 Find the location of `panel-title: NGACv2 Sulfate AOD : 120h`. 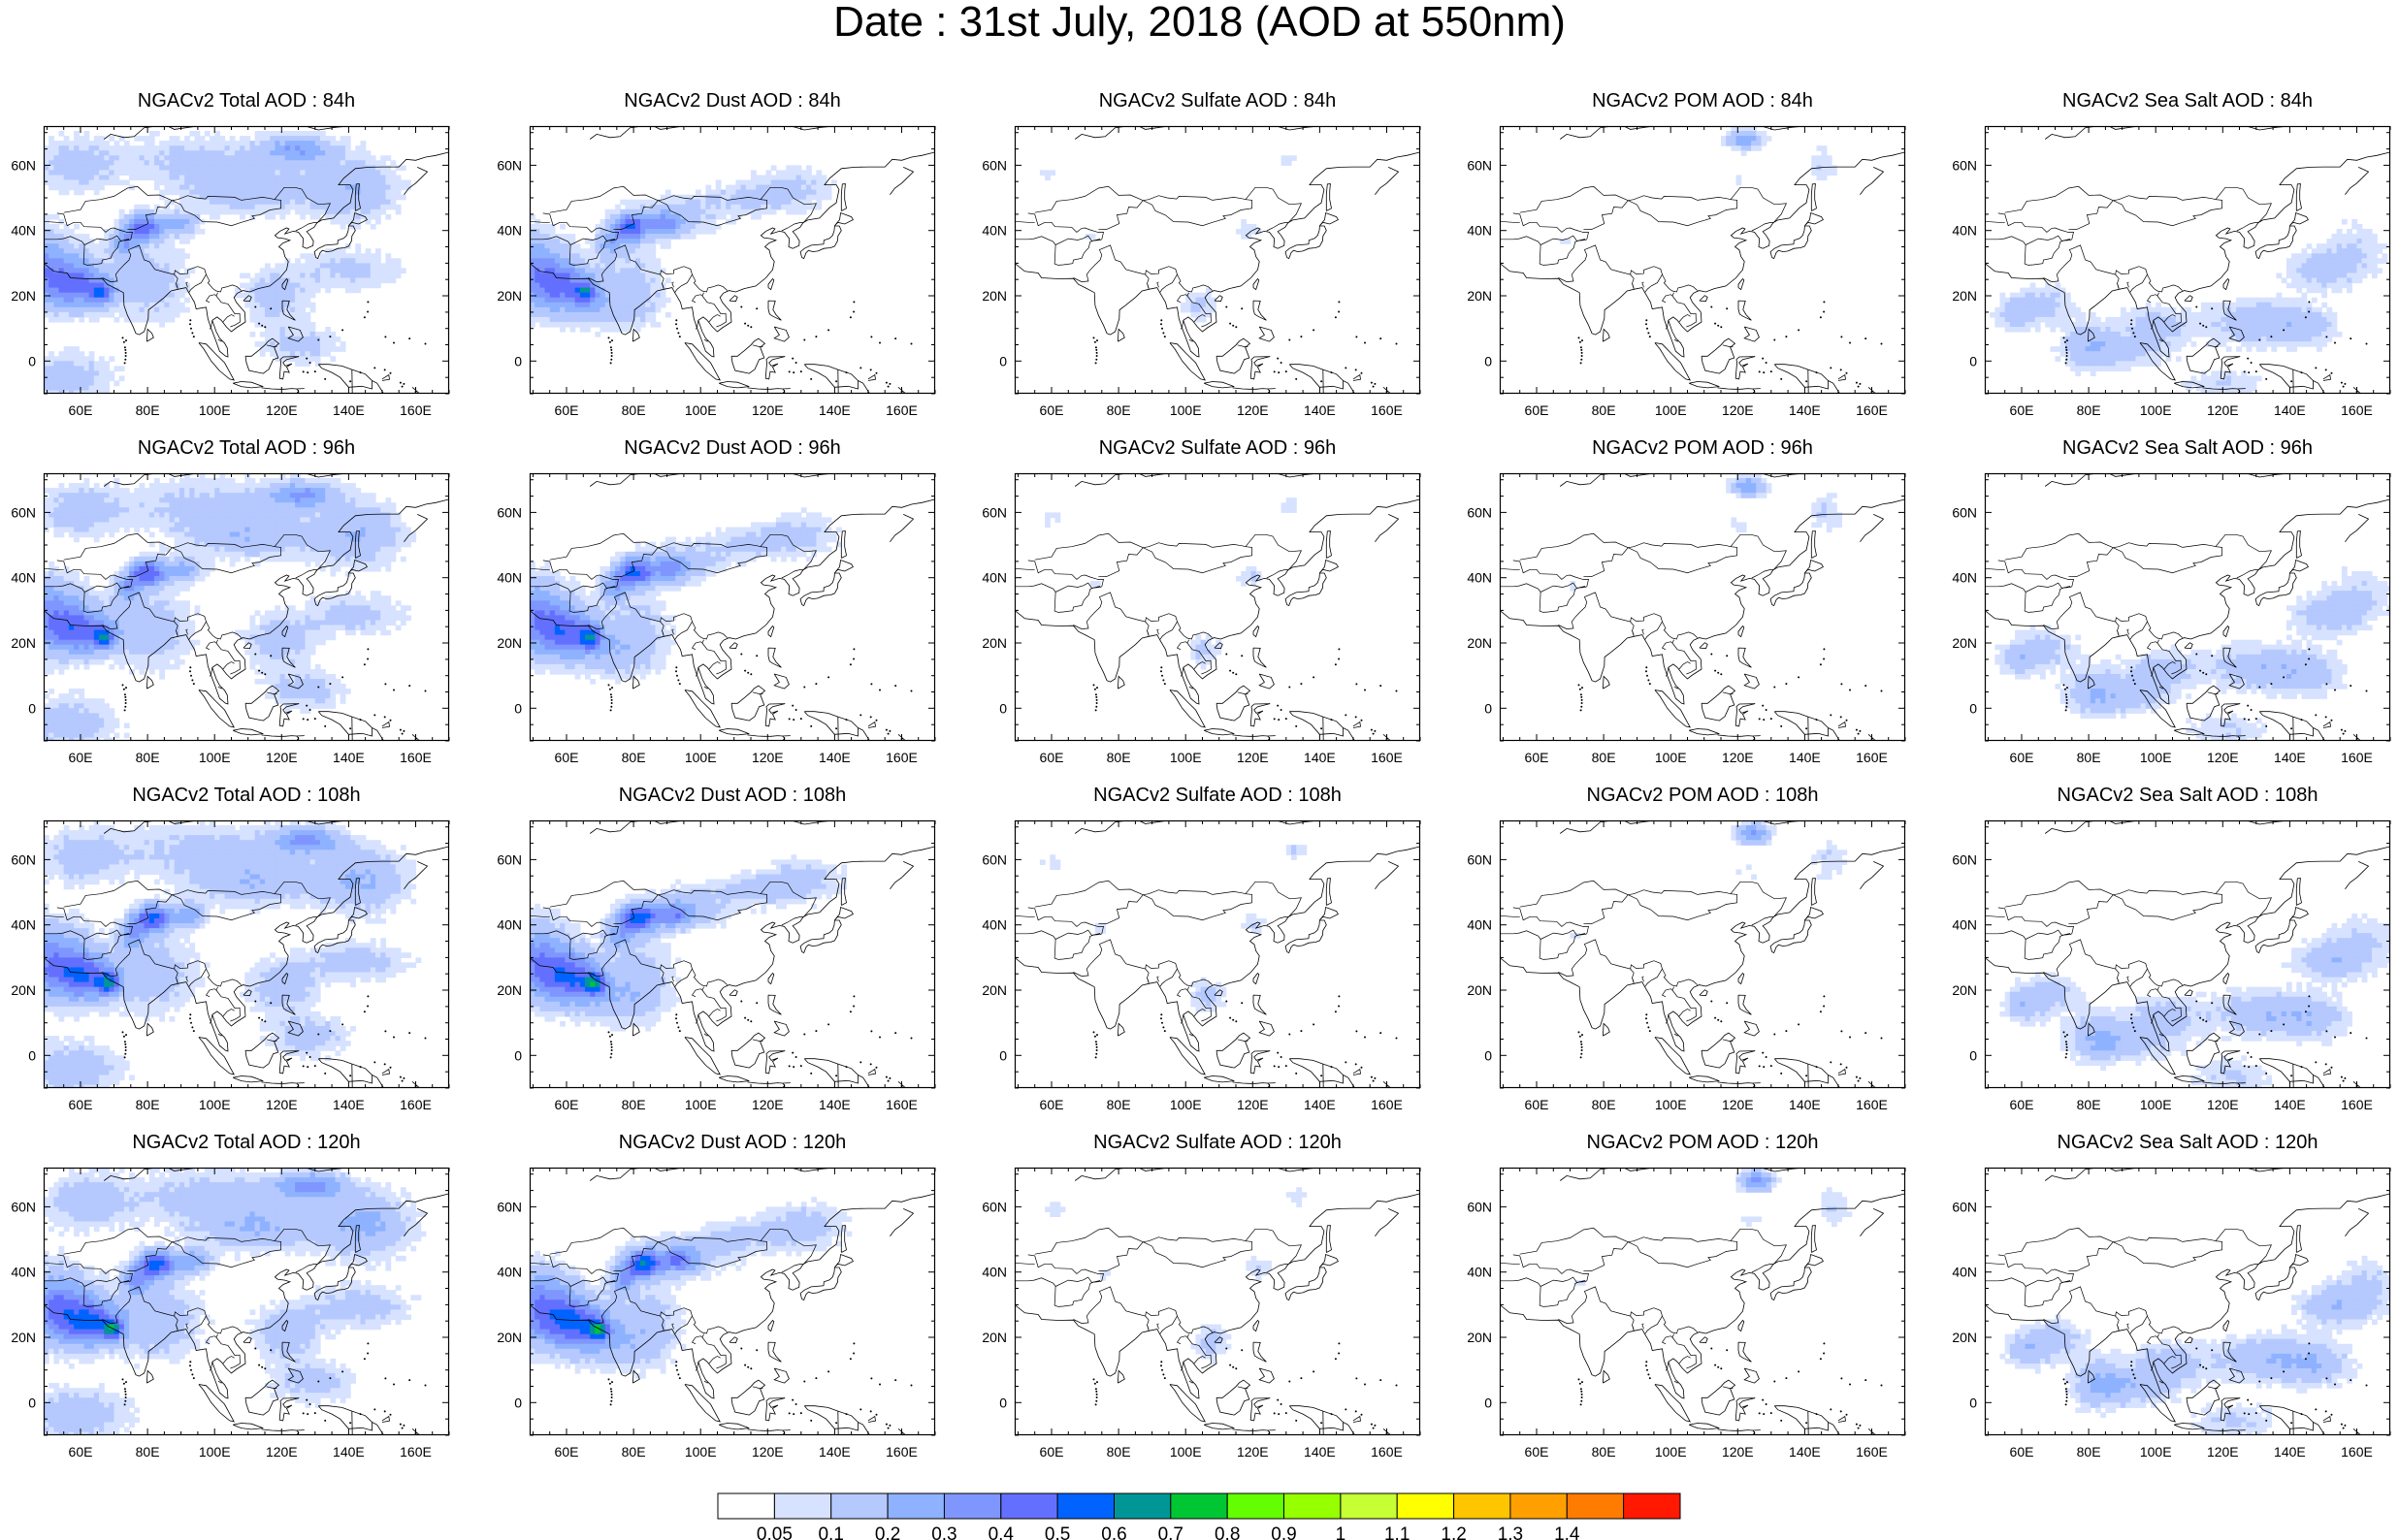

panel-title: NGACv2 Sulfate AOD : 120h is located at coordinates (1218, 1142).